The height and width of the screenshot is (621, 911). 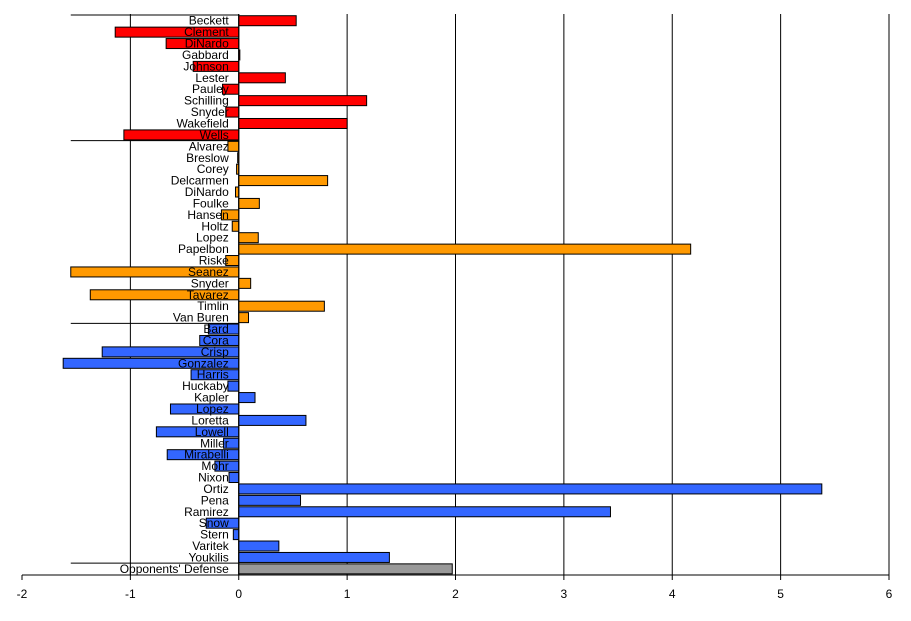 What do you see at coordinates (214, 523) in the screenshot?
I see `category-label-2-17: Snow` at bounding box center [214, 523].